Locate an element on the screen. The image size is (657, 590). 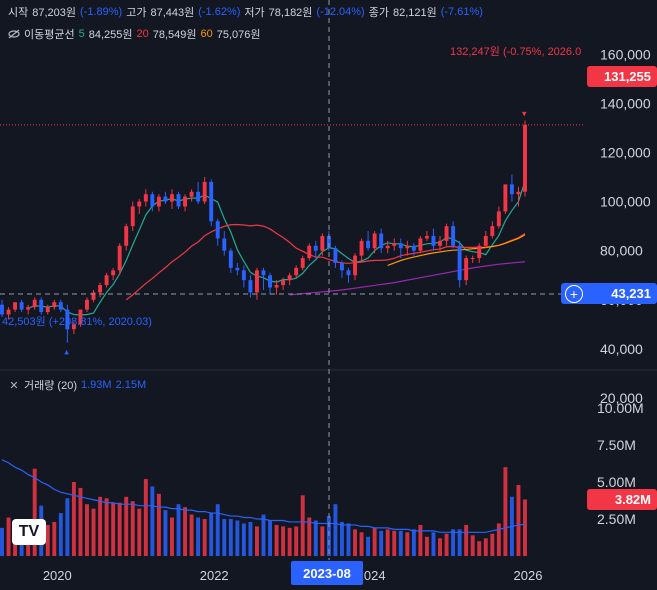
y-tick-label: 120,000 is located at coordinates (625, 152).